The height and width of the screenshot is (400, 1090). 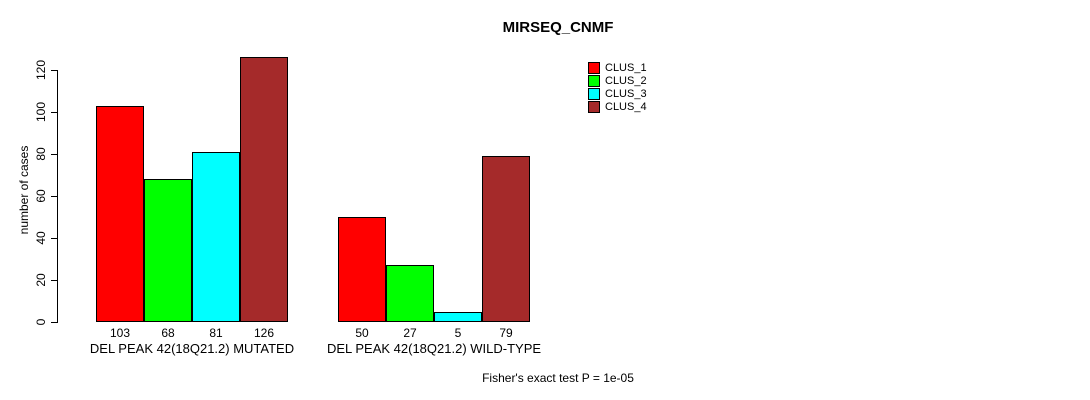 I want to click on legend-item-clus_1: CLUS_1, so click(x=617, y=67).